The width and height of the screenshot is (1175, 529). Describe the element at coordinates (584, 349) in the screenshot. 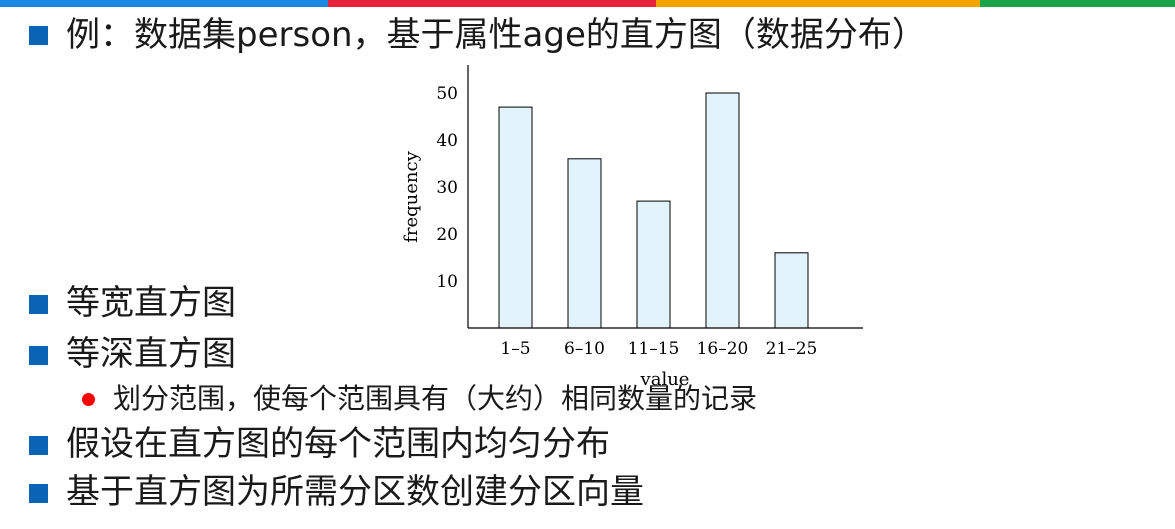

I see `x-tick-label: 6–10` at that location.